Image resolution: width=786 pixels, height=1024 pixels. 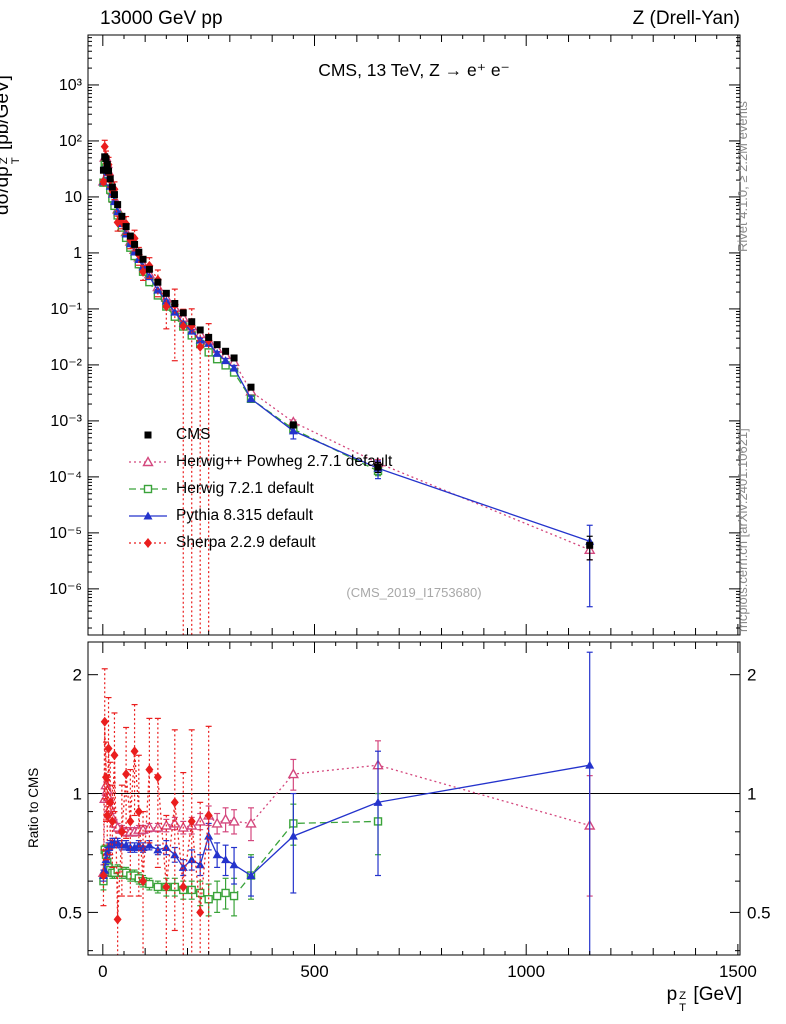 What do you see at coordinates (33, 807) in the screenshot?
I see `y-axis-label-ratio: Ratio to CMS` at bounding box center [33, 807].